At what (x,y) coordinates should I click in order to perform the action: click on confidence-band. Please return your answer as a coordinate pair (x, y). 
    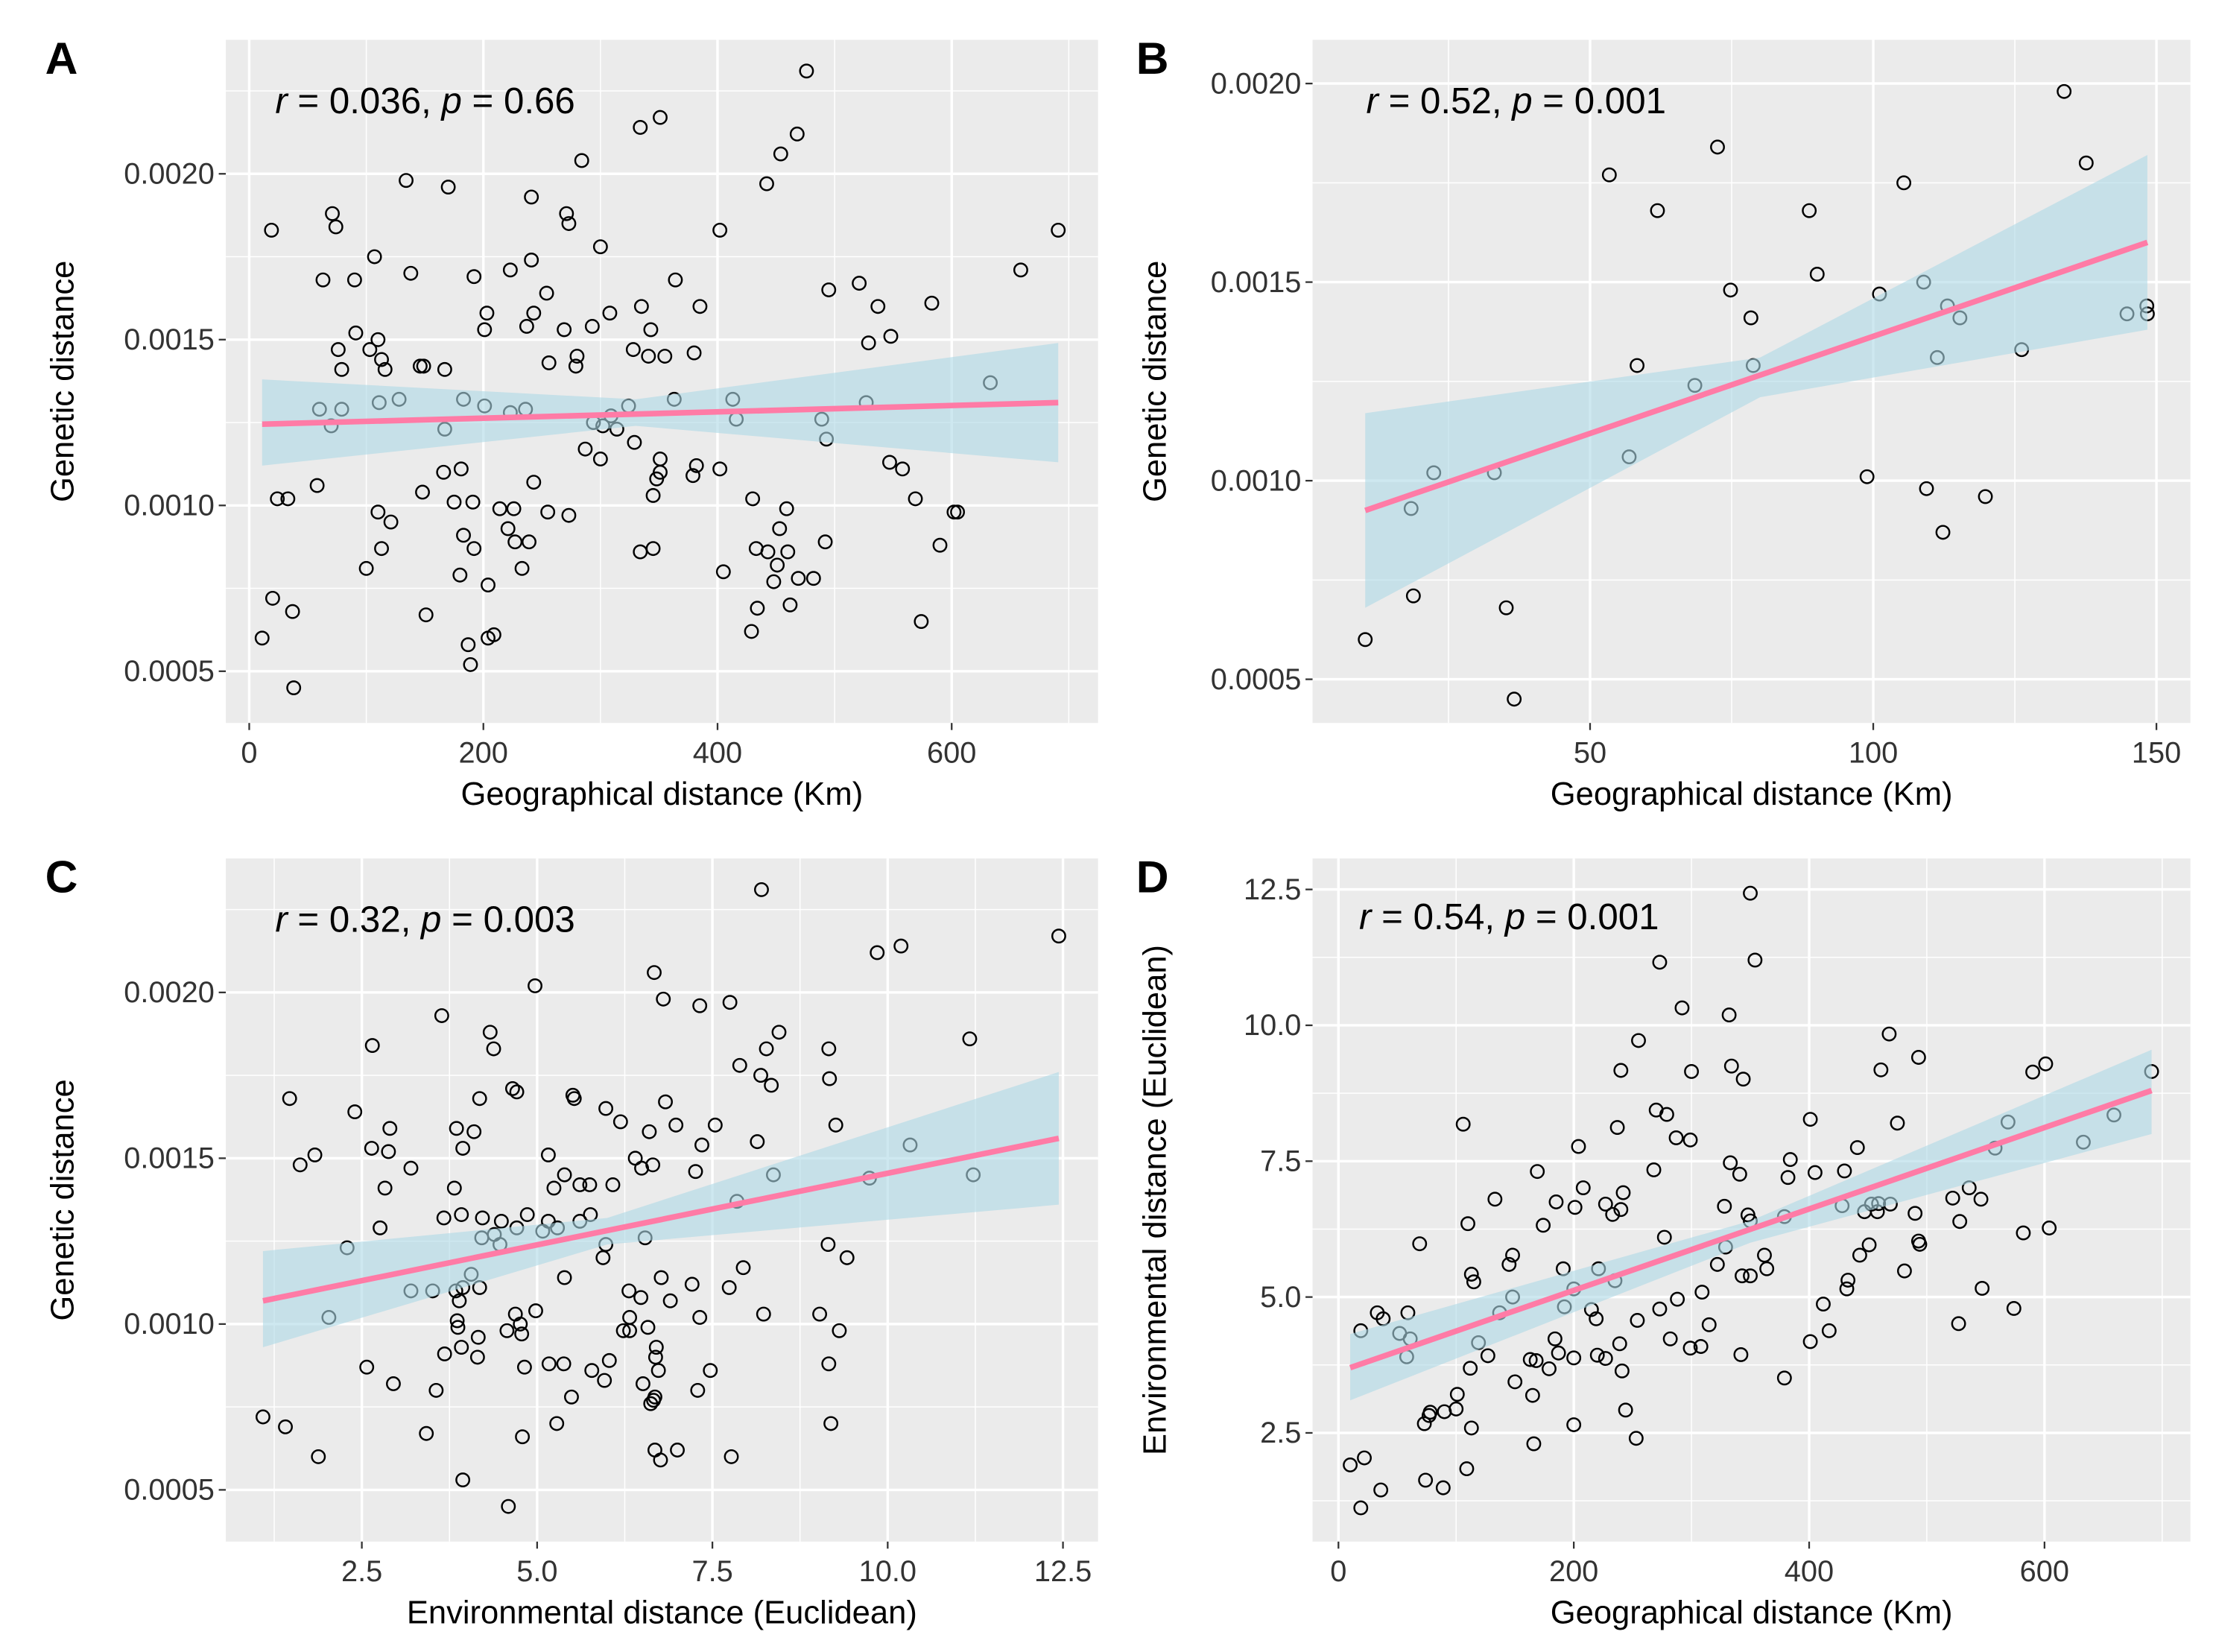
    Looking at the image, I should click on (660, 1210).